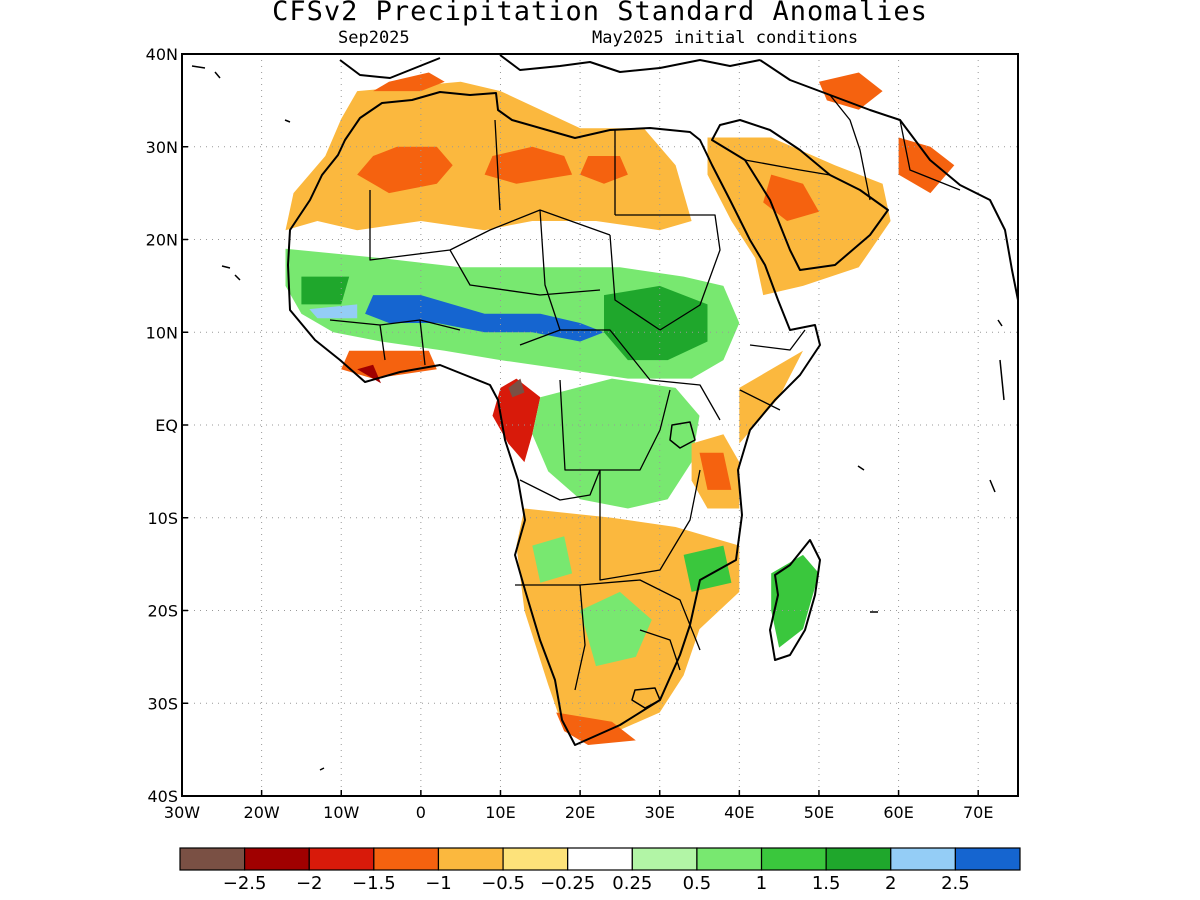 This screenshot has height=900, width=1200. I want to click on arabia-coastline, so click(800, 195).